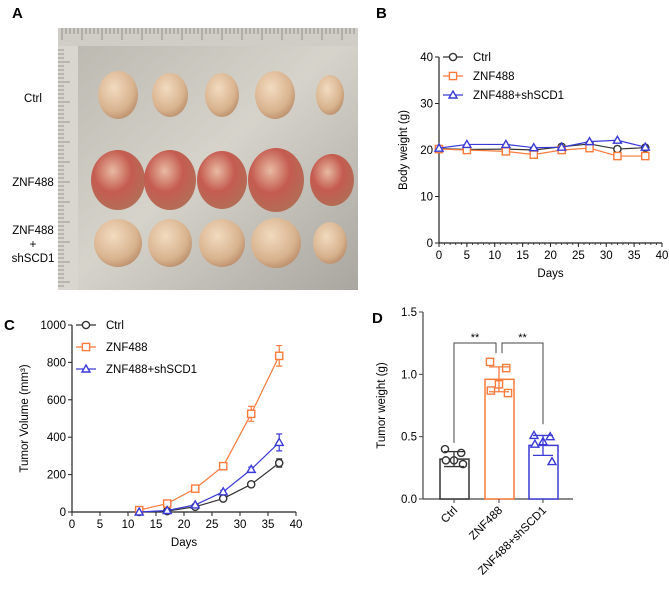 This screenshot has width=669, height=597. What do you see at coordinates (296, 525) in the screenshot?
I see `x-tick-label: 40` at bounding box center [296, 525].